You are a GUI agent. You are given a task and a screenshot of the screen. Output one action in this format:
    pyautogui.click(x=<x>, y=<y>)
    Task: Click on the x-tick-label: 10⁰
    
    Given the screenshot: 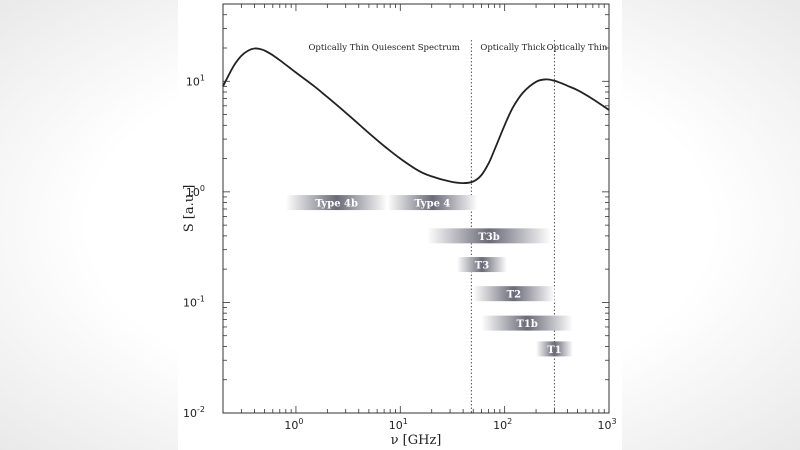 What is the action you would take?
    pyautogui.click(x=293, y=424)
    